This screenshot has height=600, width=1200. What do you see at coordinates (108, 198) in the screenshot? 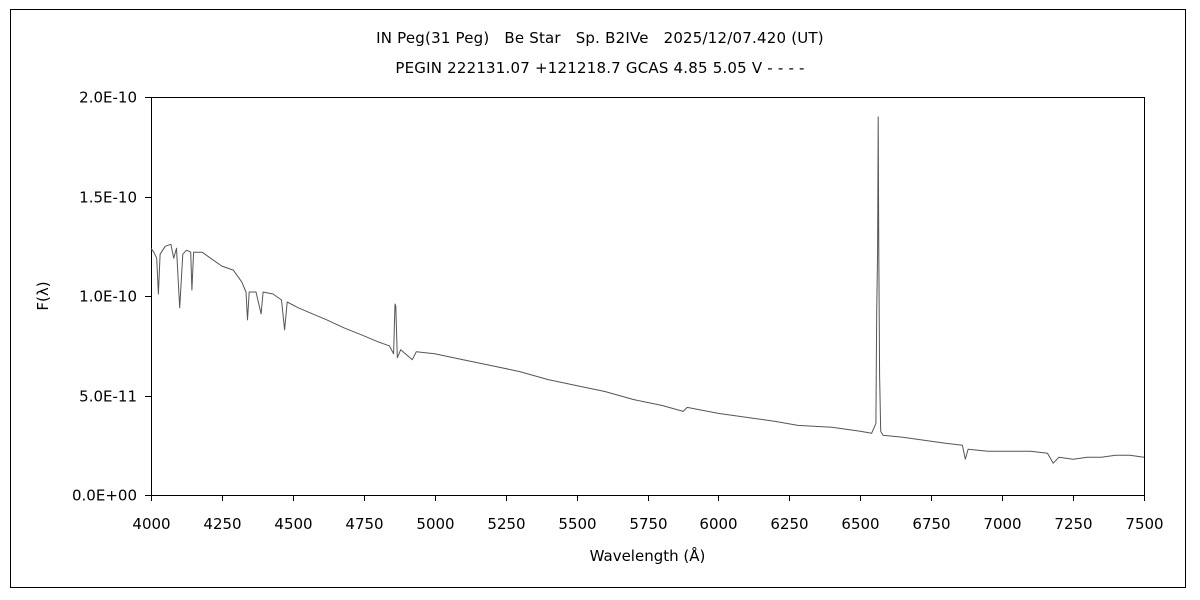
I see `y-tick-label: 1.5E-10` at bounding box center [108, 198].